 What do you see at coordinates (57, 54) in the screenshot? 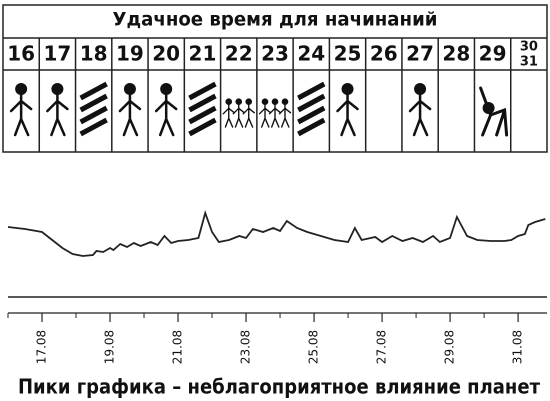
I see `day-label: 17` at bounding box center [57, 54].